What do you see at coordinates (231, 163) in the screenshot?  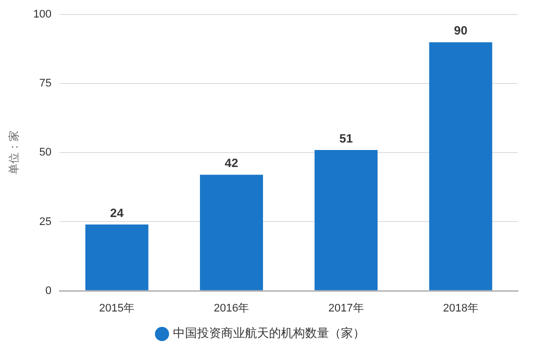 I see `data-label: 42` at bounding box center [231, 163].